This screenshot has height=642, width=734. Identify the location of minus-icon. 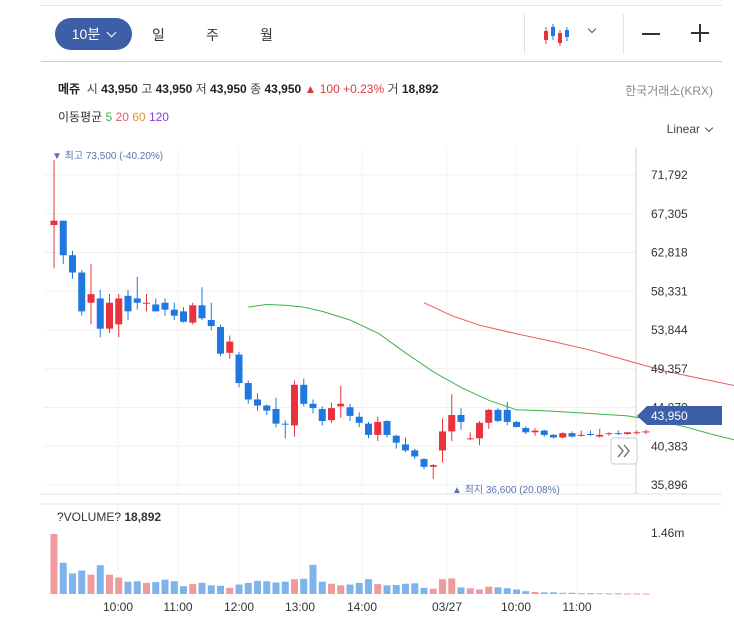
(651, 34).